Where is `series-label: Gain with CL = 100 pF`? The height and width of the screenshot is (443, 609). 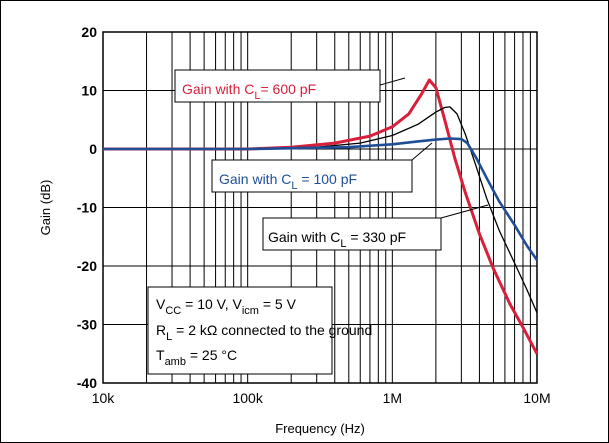 series-label: Gain with CL = 100 pF is located at coordinates (288, 181).